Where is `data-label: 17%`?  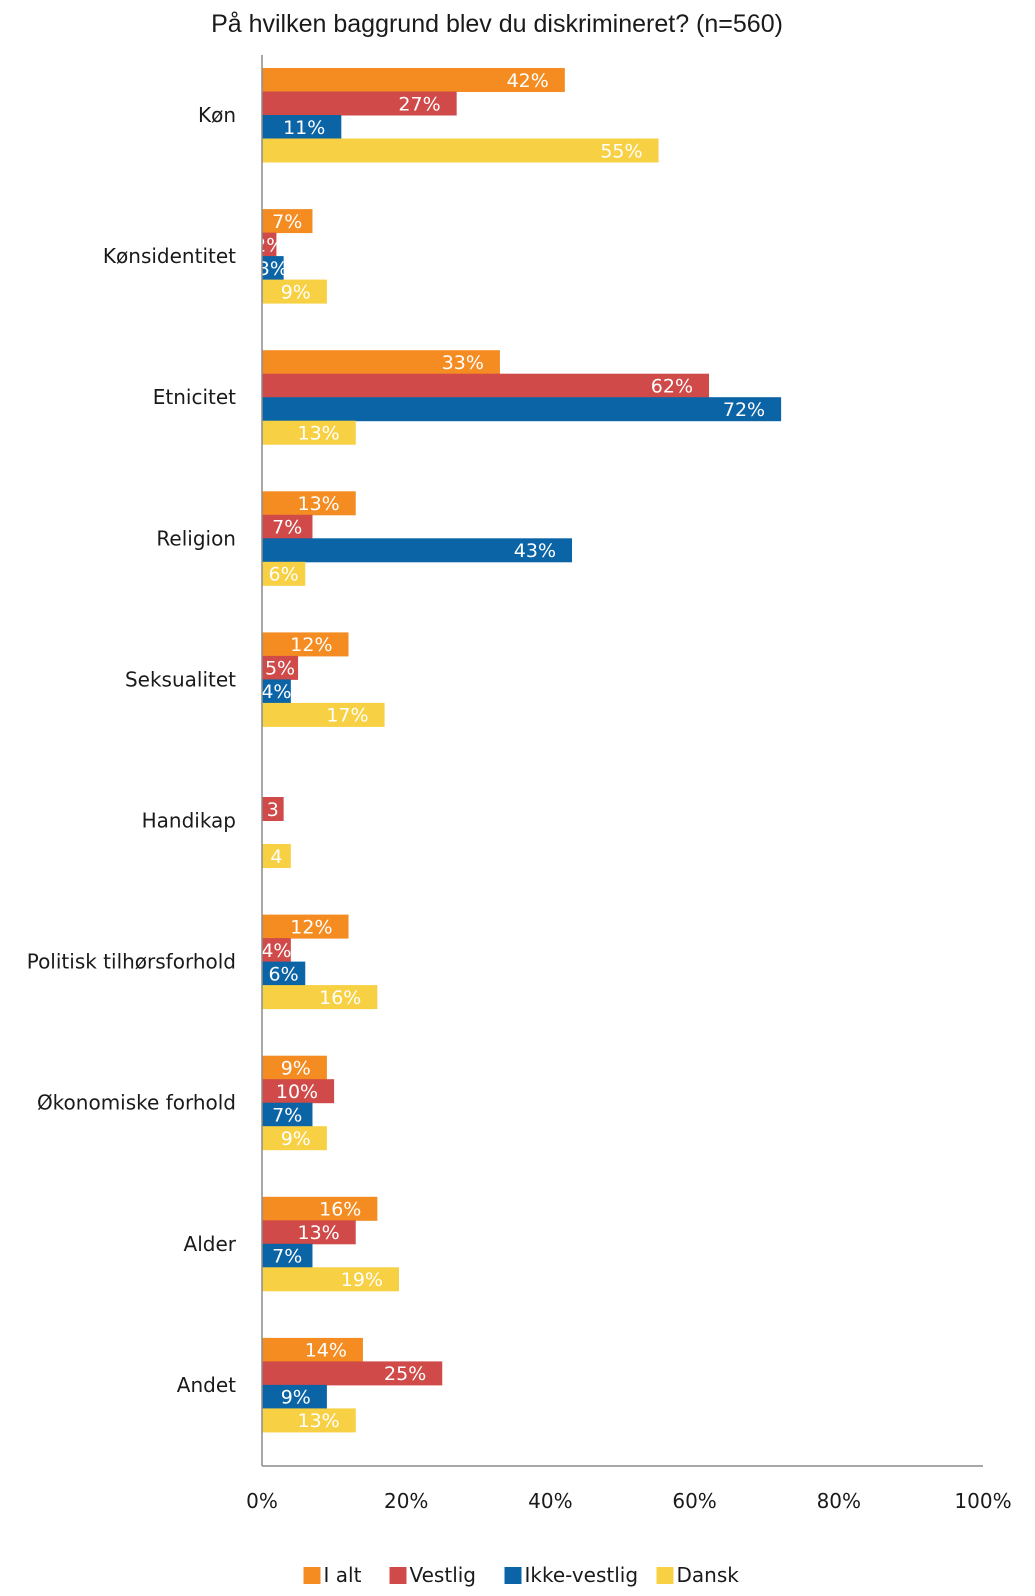 data-label: 17% is located at coordinates (347, 716).